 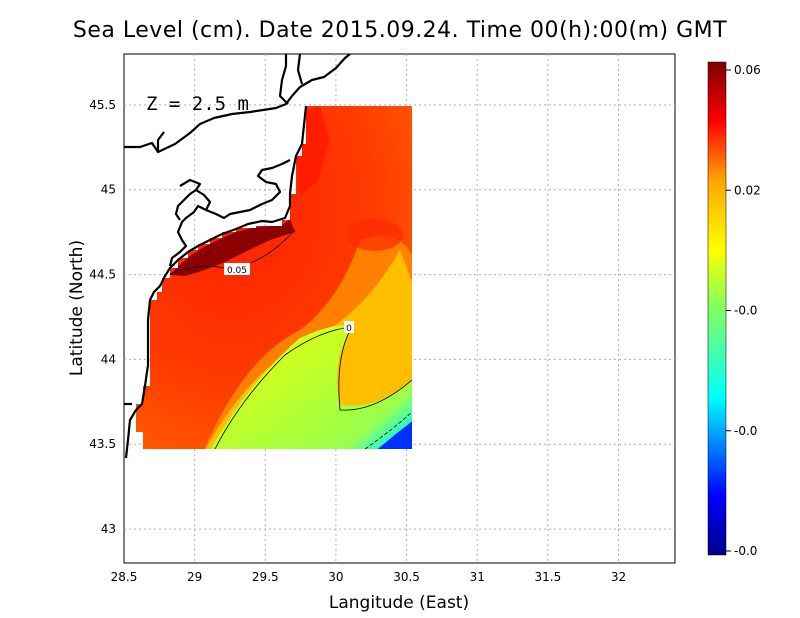 I want to click on y-tick-label: 45, so click(x=108, y=190).